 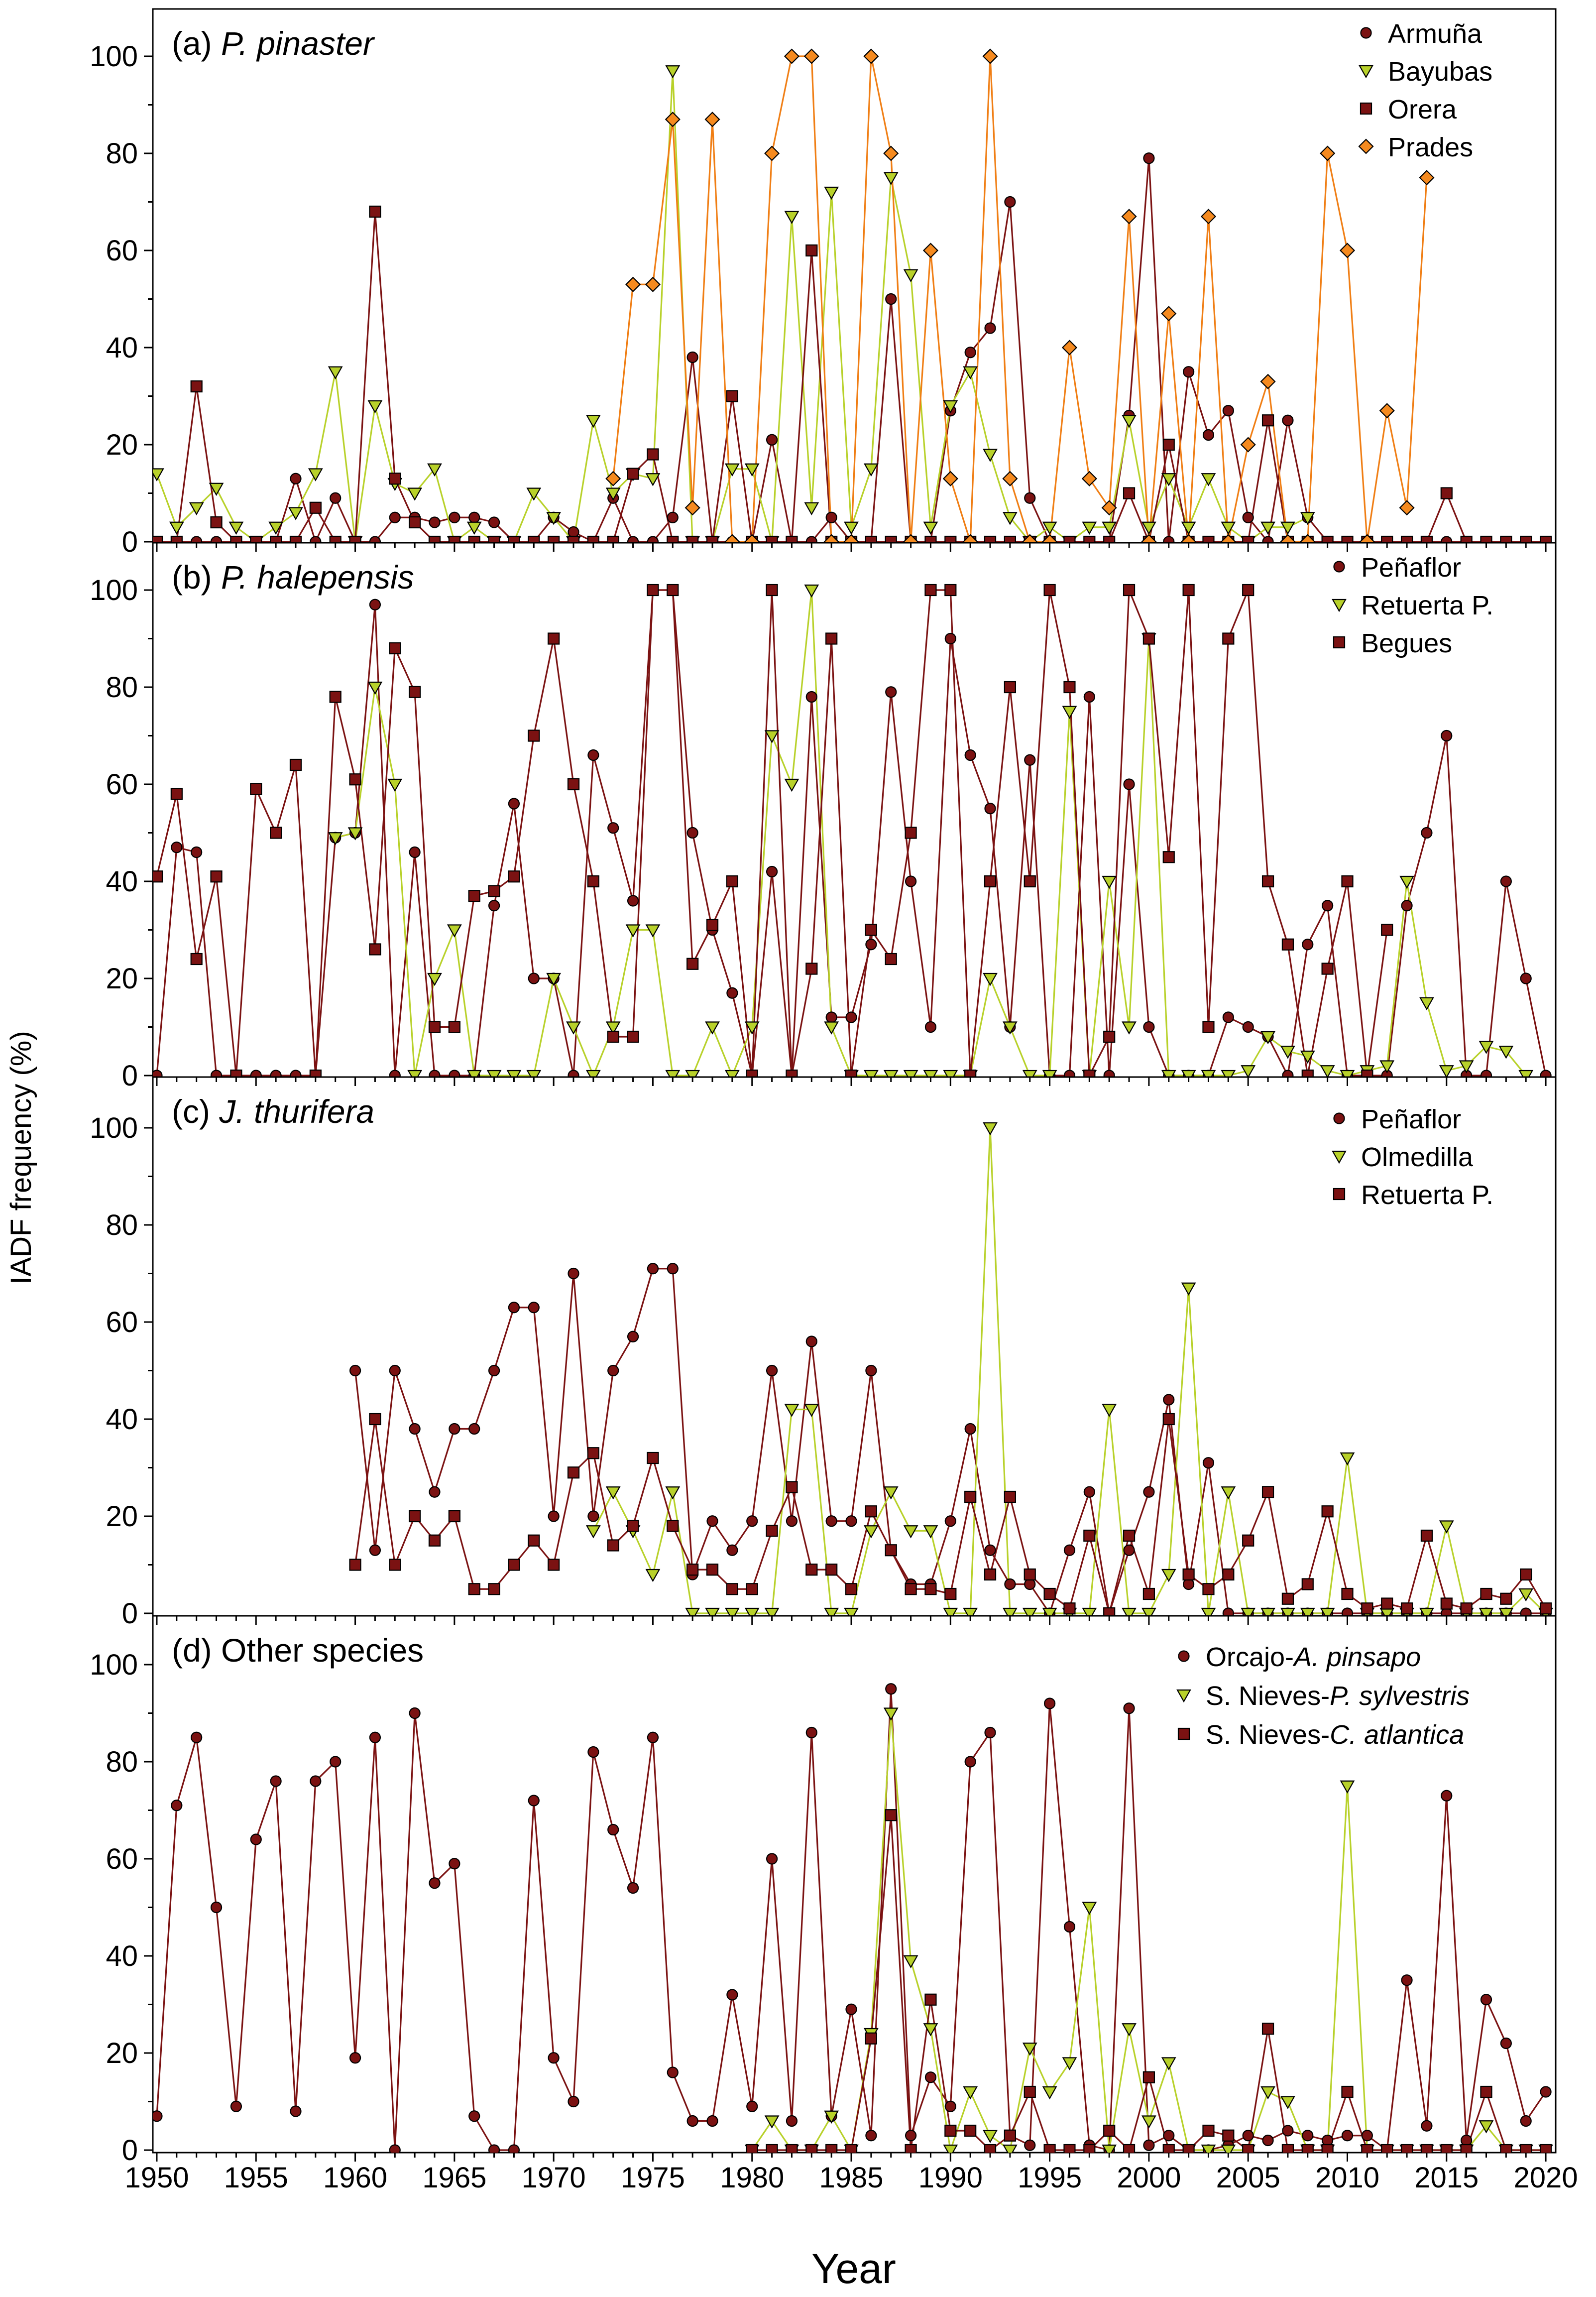 What do you see at coordinates (298, 1650) in the screenshot?
I see `panel-d-title: (d) Other species` at bounding box center [298, 1650].